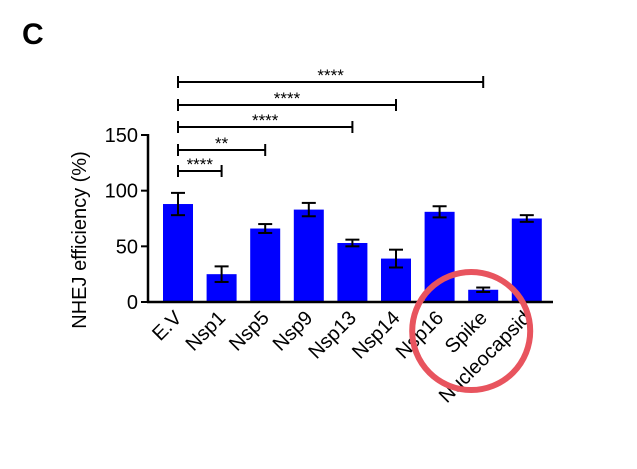  What do you see at coordinates (471, 331) in the screenshot?
I see `highlight-circle` at bounding box center [471, 331].